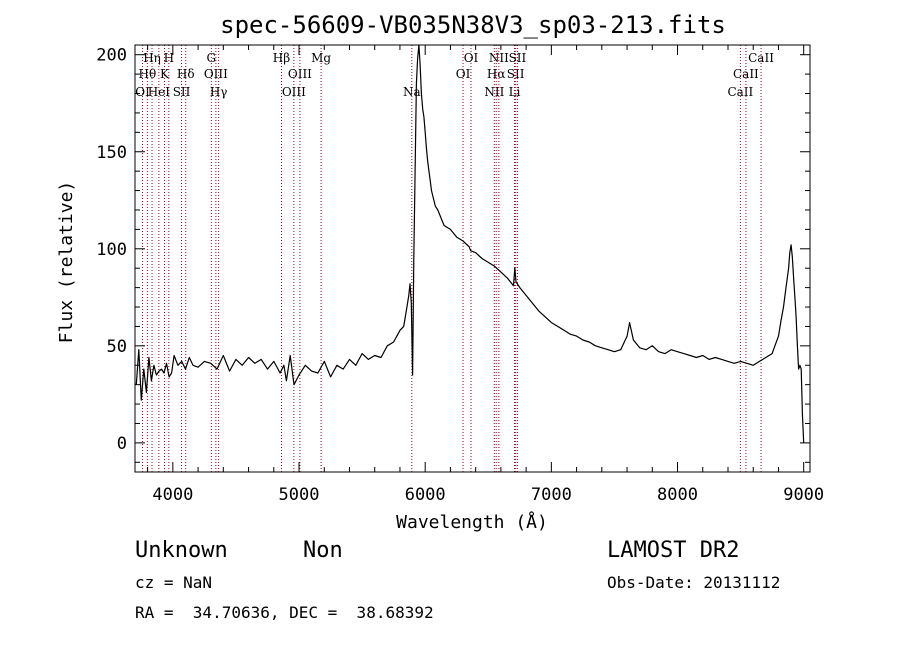 This screenshot has height=649, width=900. Describe the element at coordinates (761, 58) in the screenshot. I see `line-marker-label-26: CaII` at that location.